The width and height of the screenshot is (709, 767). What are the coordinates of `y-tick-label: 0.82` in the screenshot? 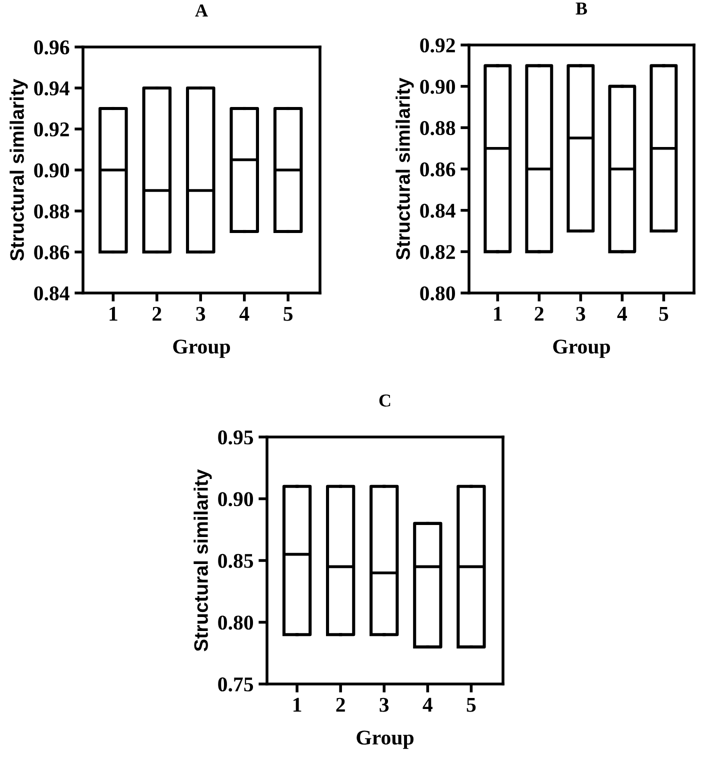 It's located at (437, 252).